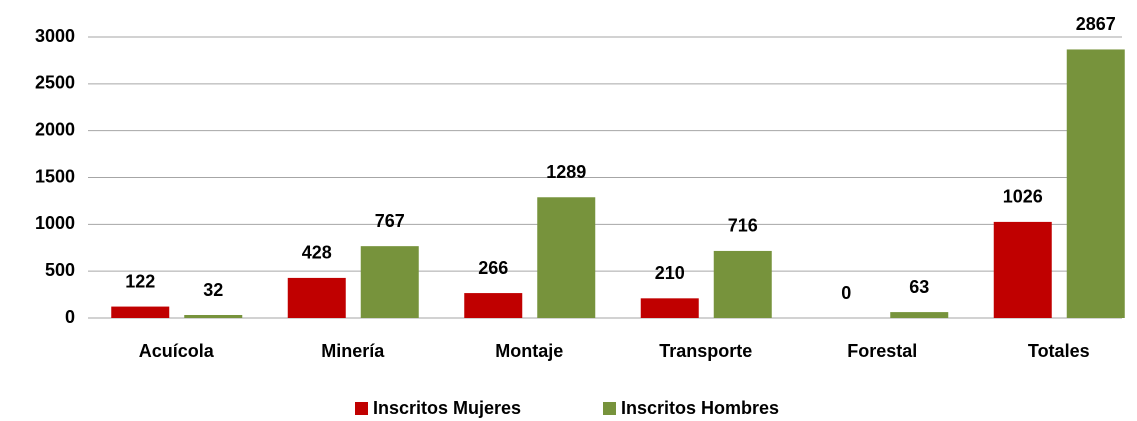 The width and height of the screenshot is (1137, 421). I want to click on data-label: 716, so click(743, 226).